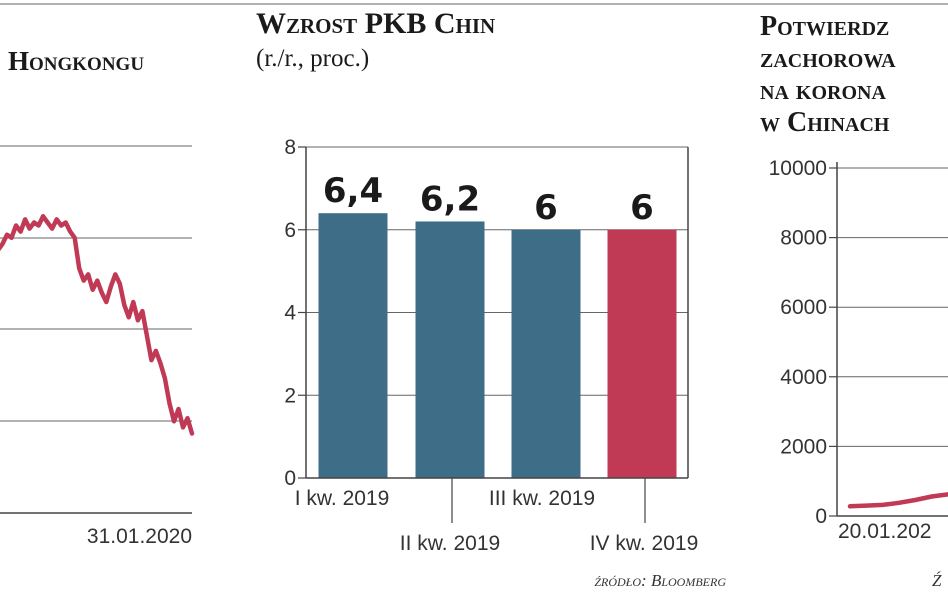 This screenshot has height=598, width=948. Describe the element at coordinates (803, 307) in the screenshot. I see `y-tick-label: 6000` at that location.